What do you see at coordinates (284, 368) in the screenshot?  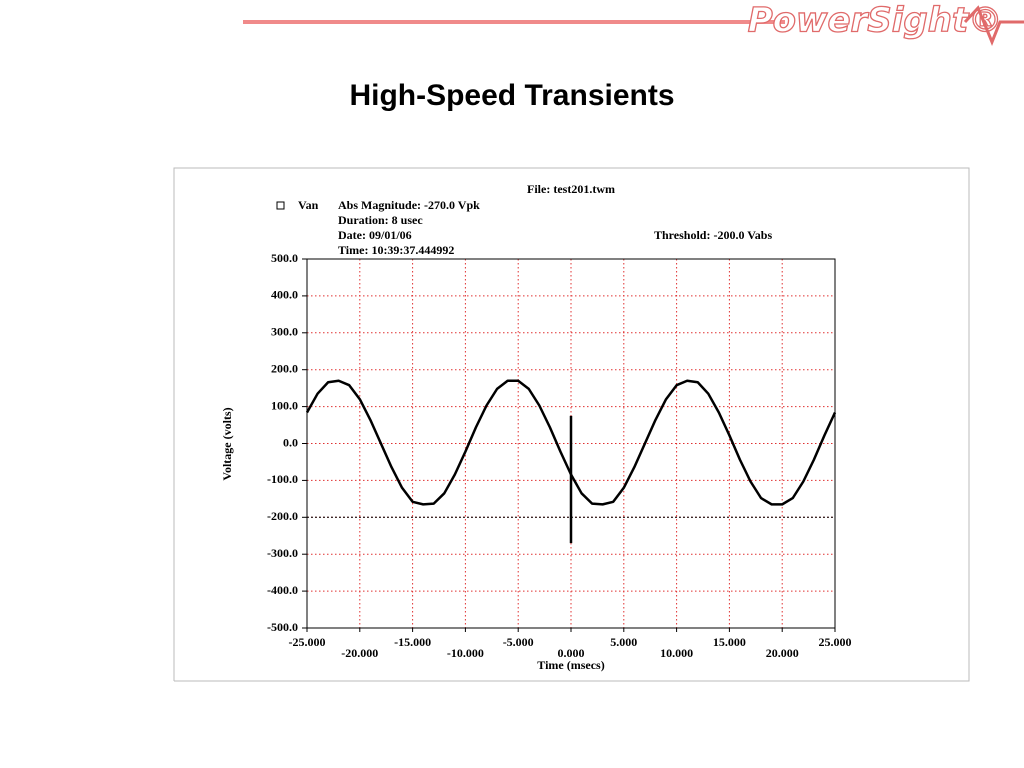 I see `y-tick-label: 200.0` at bounding box center [284, 368].